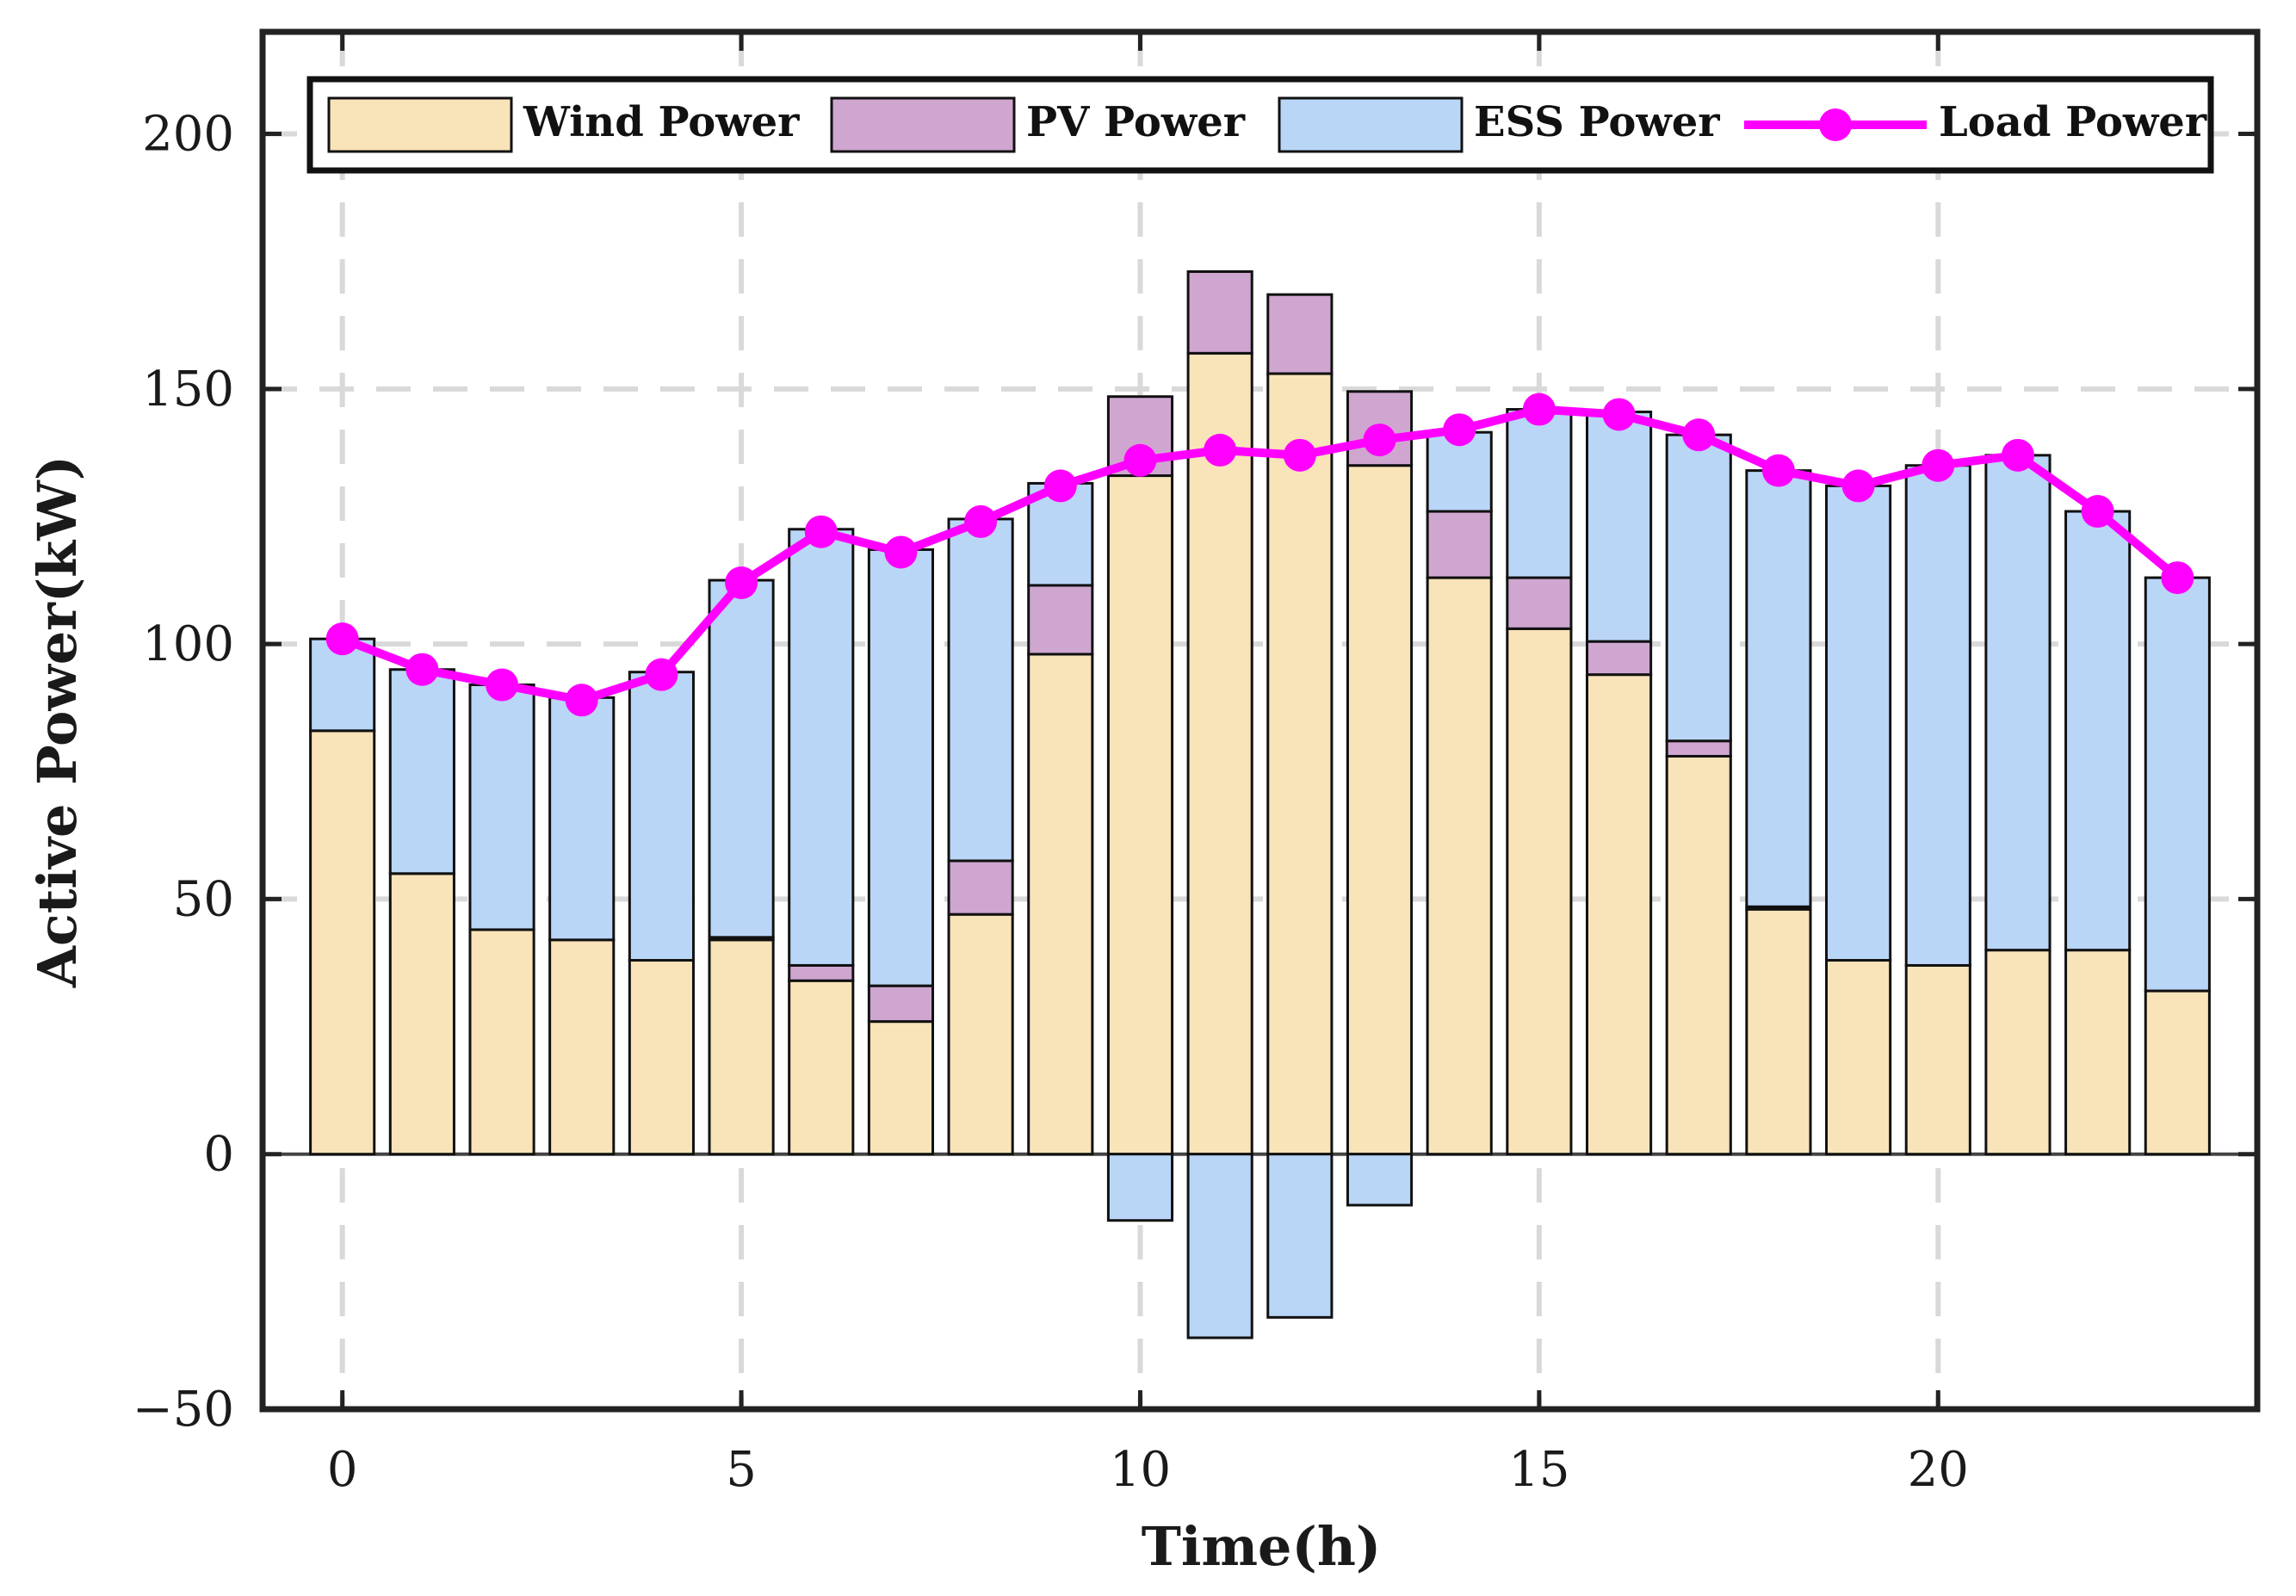 Image resolution: width=2296 pixels, height=1596 pixels. Describe the element at coordinates (923, 124) in the screenshot. I see `legend-swatch-pv-power` at that location.